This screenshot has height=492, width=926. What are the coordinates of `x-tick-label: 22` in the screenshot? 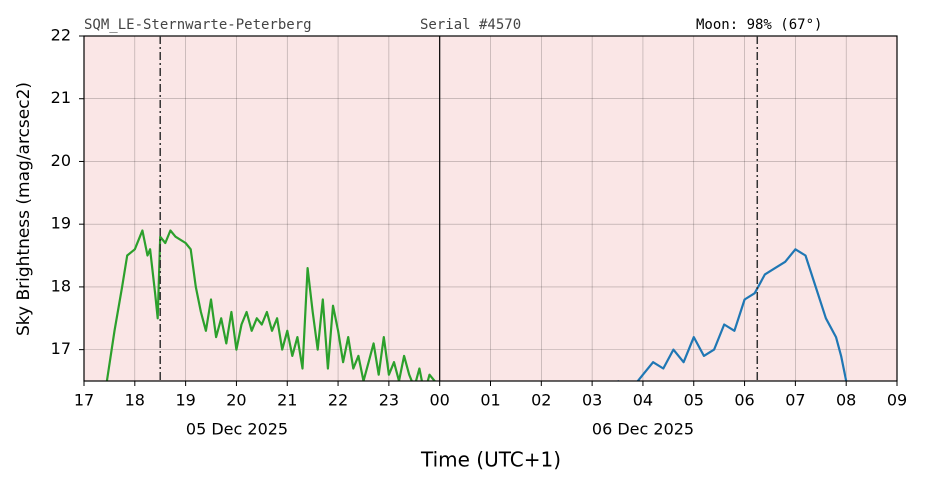 It's located at (338, 400).